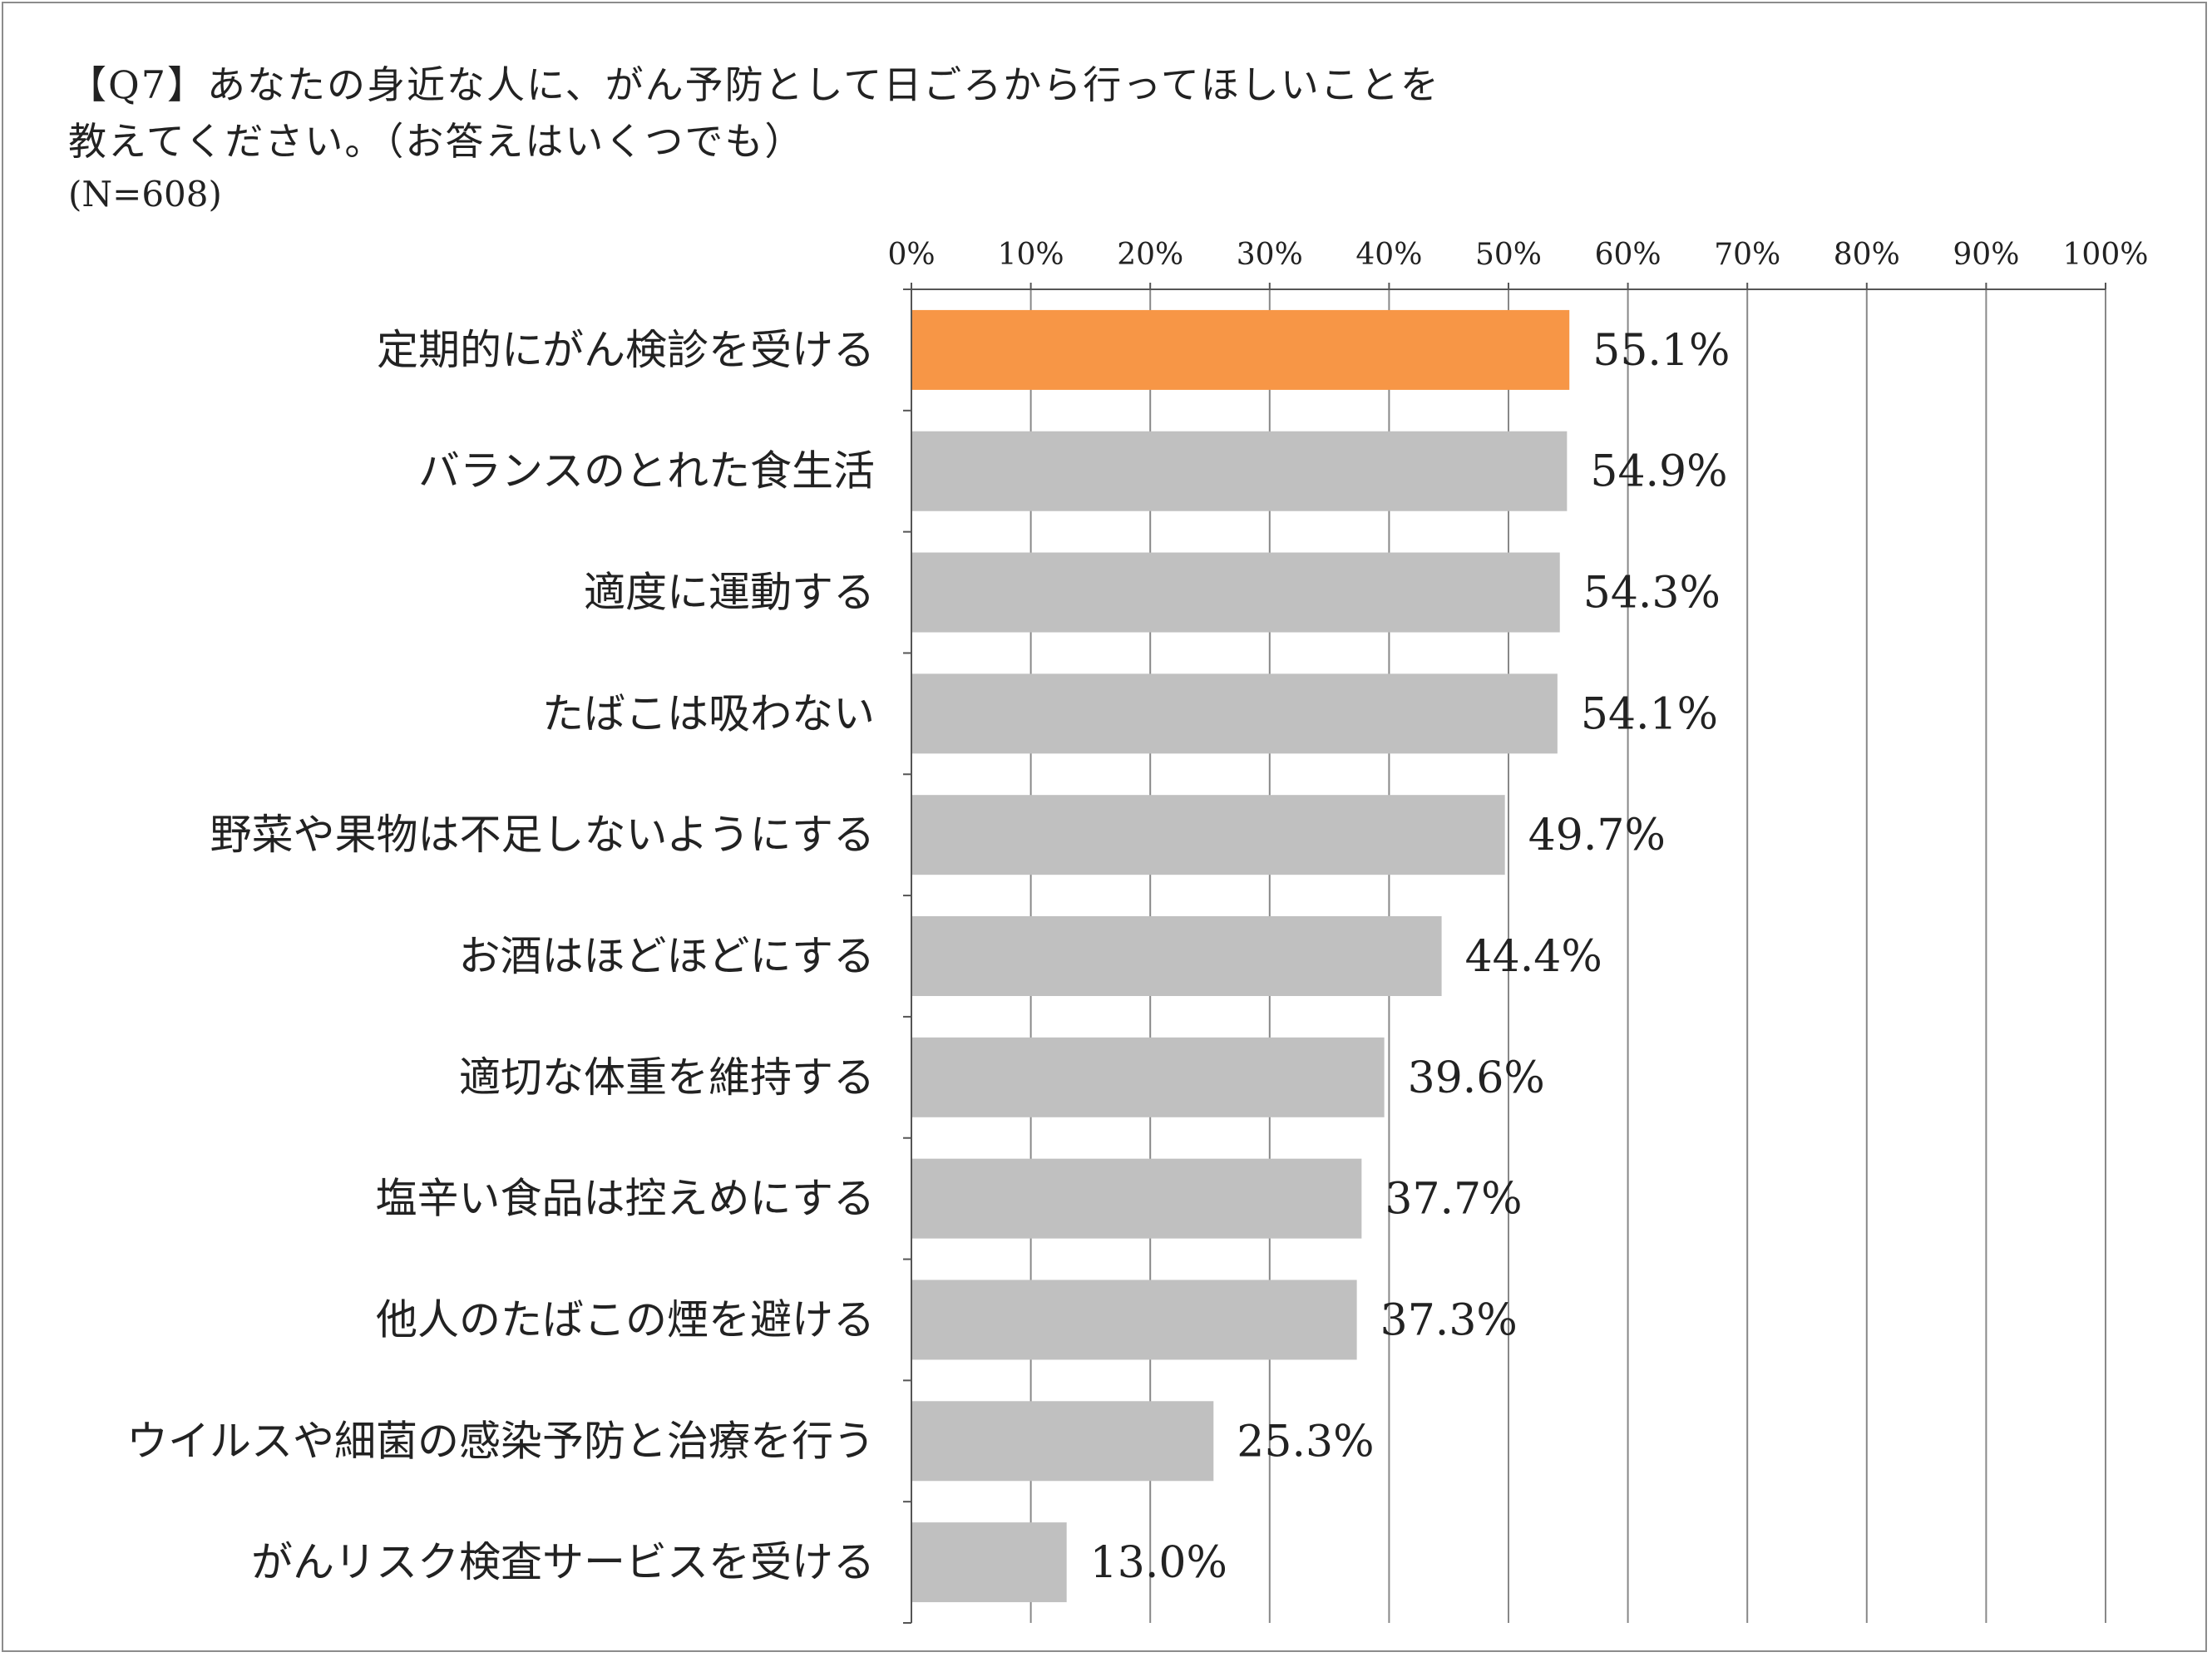  Describe the element at coordinates (1597, 836) in the screenshot. I see `value-label: 49.7%` at that location.